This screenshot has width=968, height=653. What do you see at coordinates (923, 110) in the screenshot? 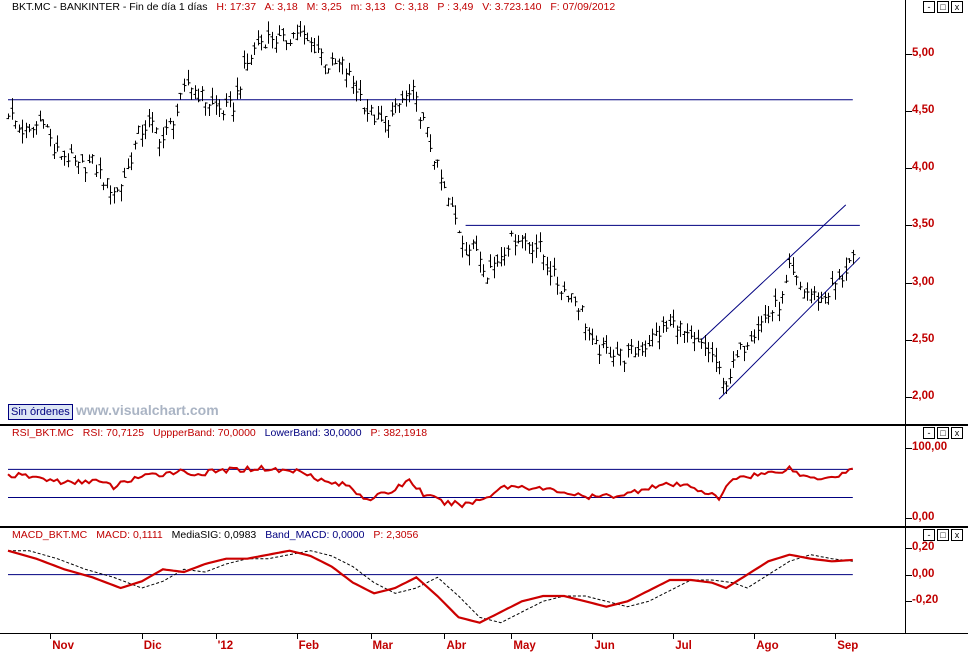
I see `y-tick-label: 4,50` at bounding box center [923, 110].